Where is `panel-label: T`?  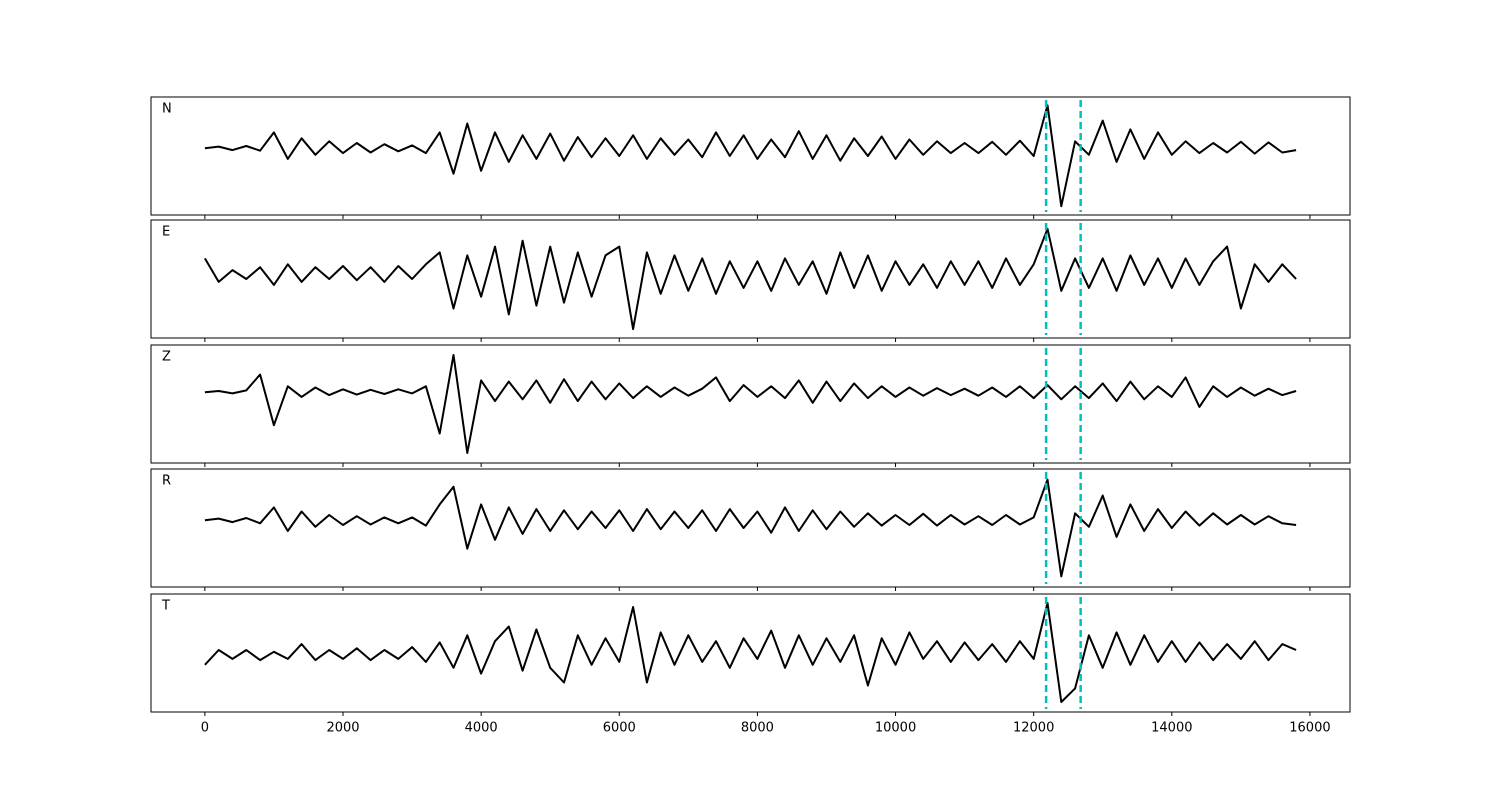 panel-label: T is located at coordinates (165, 606).